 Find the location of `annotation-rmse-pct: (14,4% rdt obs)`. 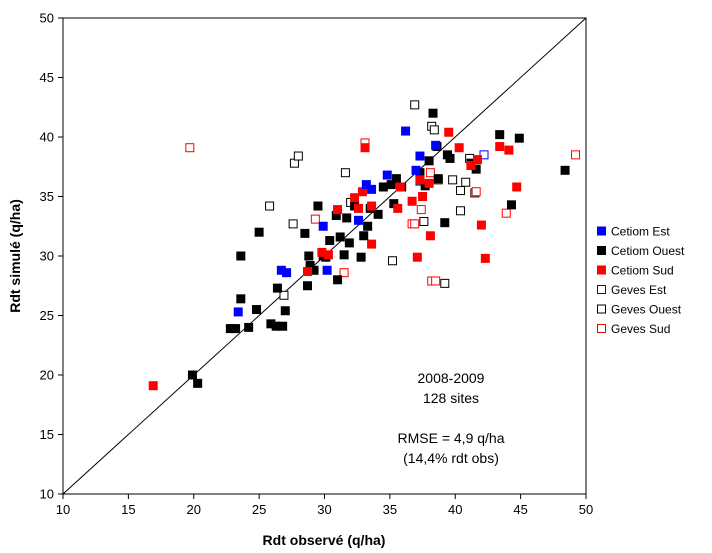

annotation-rmse-pct: (14,4% rdt obs) is located at coordinates (451, 458).